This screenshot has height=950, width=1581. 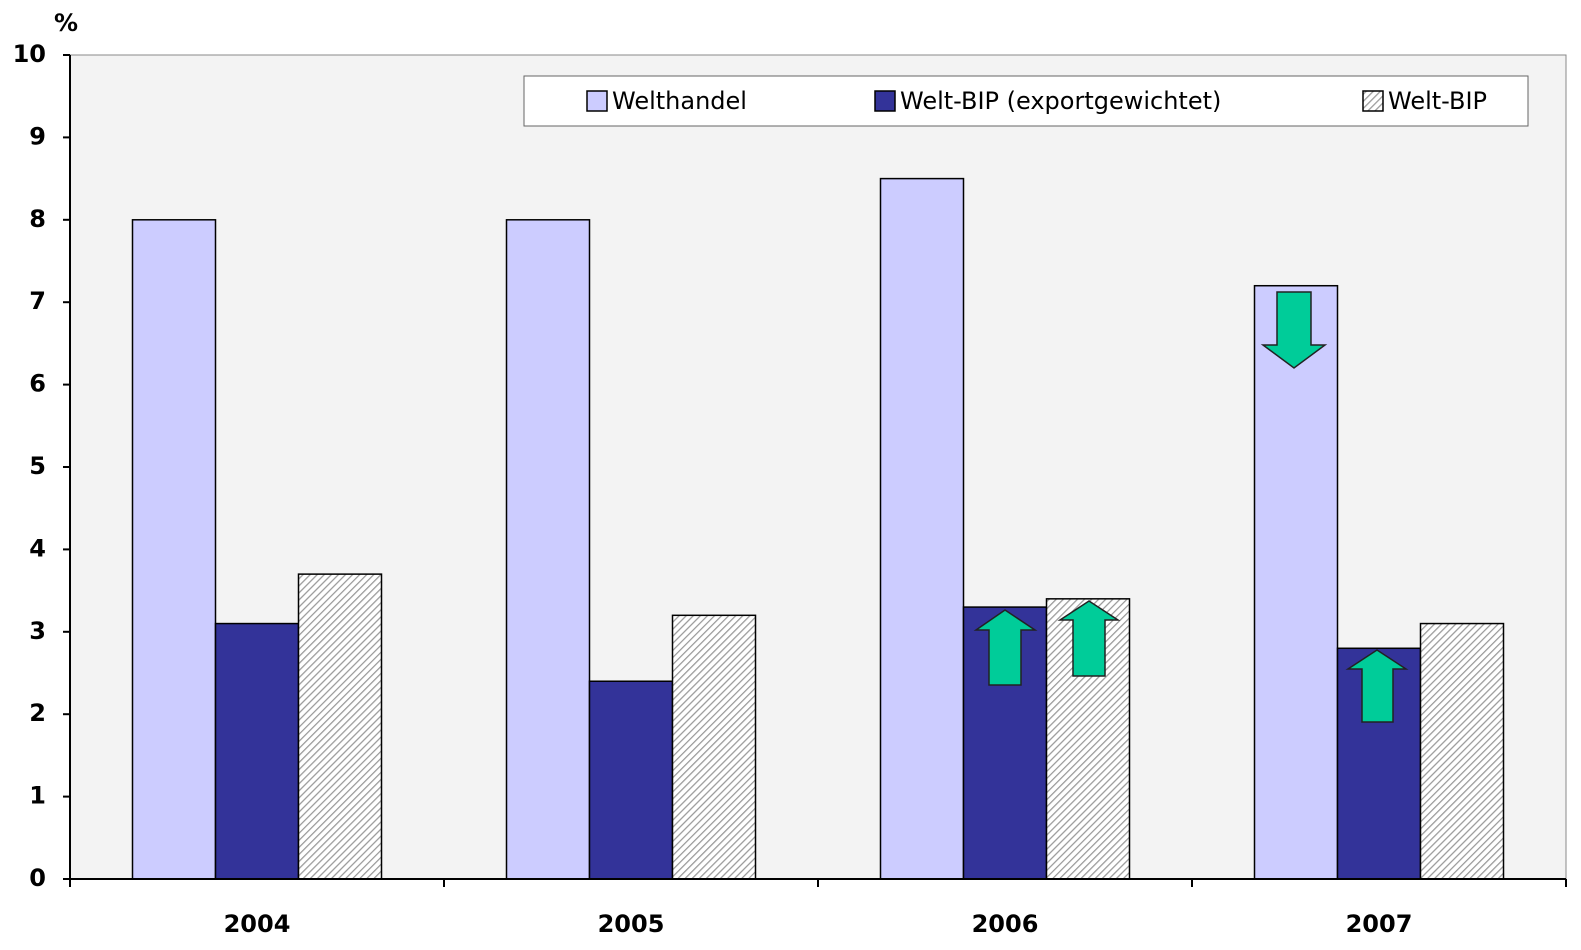 What do you see at coordinates (1294, 330) in the screenshot?
I see `arrow-down` at bounding box center [1294, 330].